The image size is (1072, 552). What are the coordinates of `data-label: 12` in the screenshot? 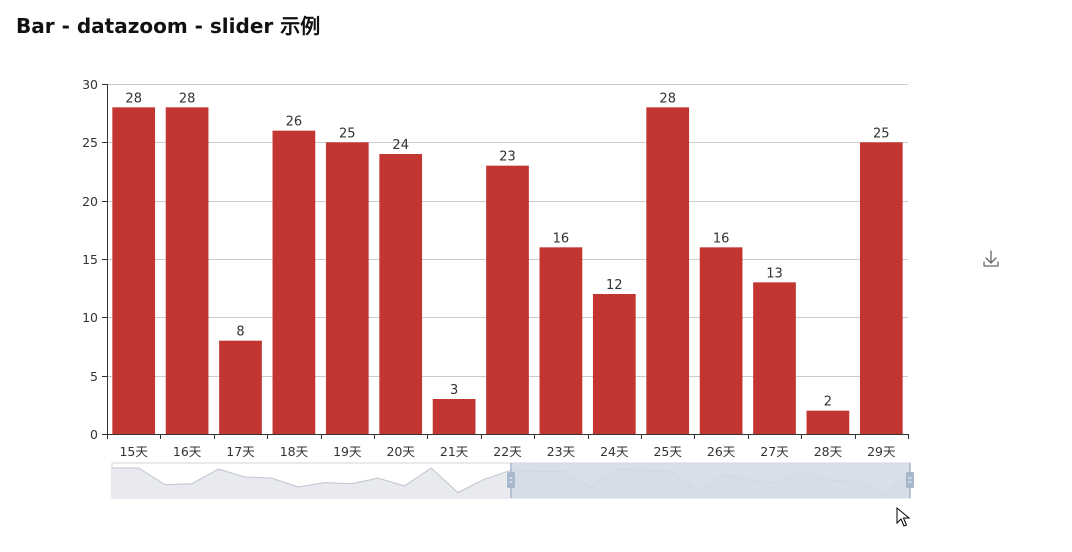 It's located at (614, 285).